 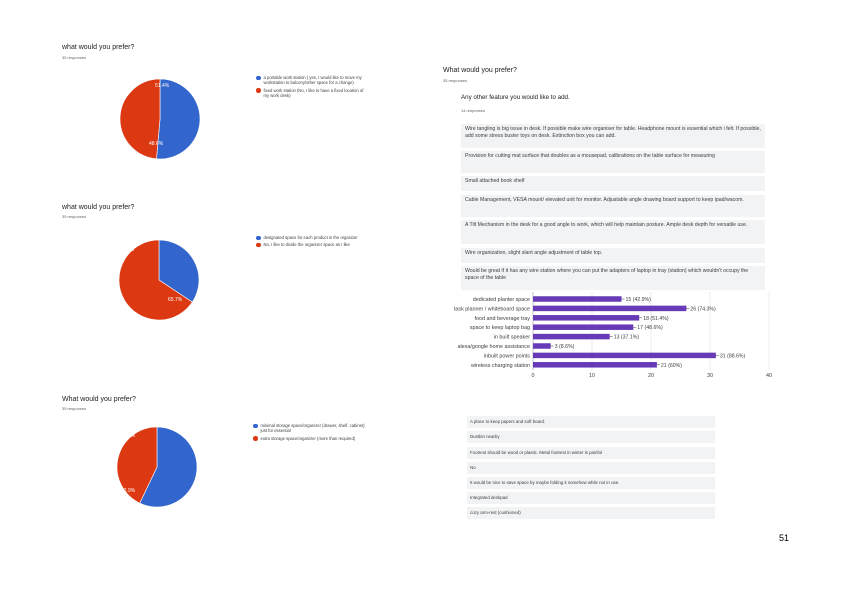 What do you see at coordinates (710, 376) in the screenshot?
I see `x-tick-label: 30` at bounding box center [710, 376].